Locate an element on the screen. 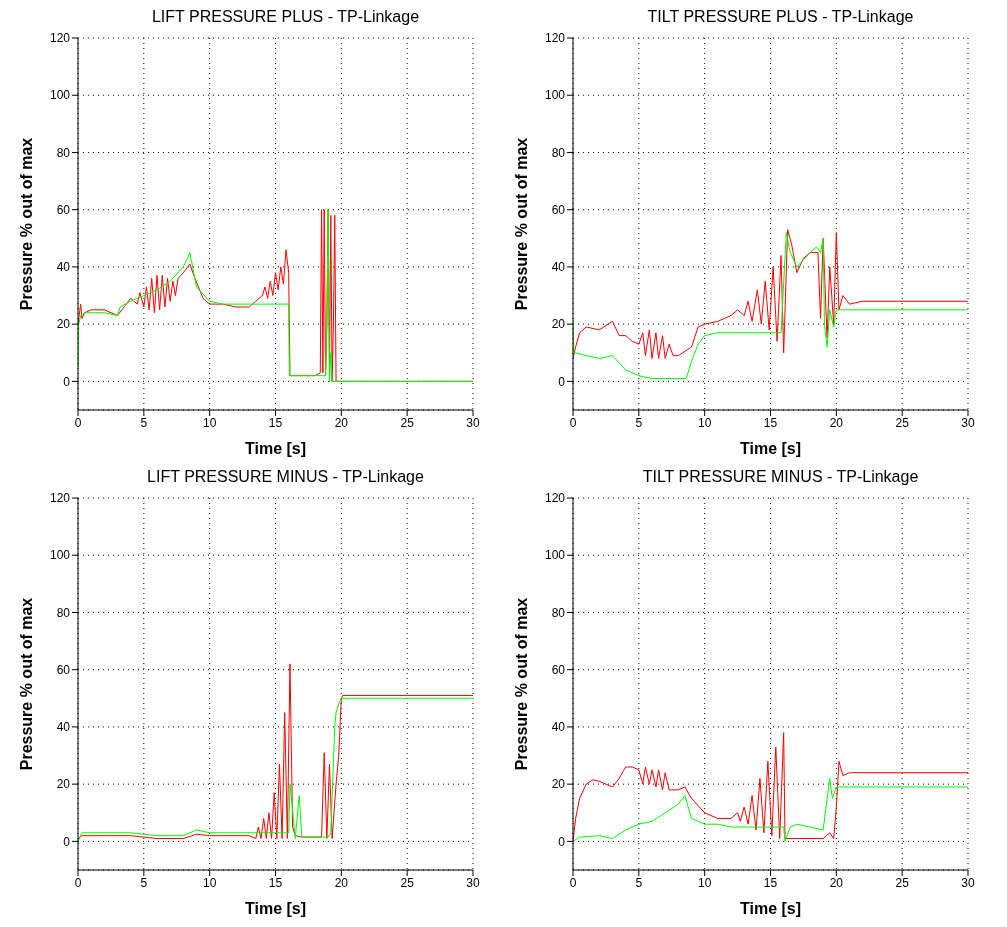 The width and height of the screenshot is (1007, 927). chart-title: LIFT PRESSURE MINUS - TP-Linkage is located at coordinates (285, 477).